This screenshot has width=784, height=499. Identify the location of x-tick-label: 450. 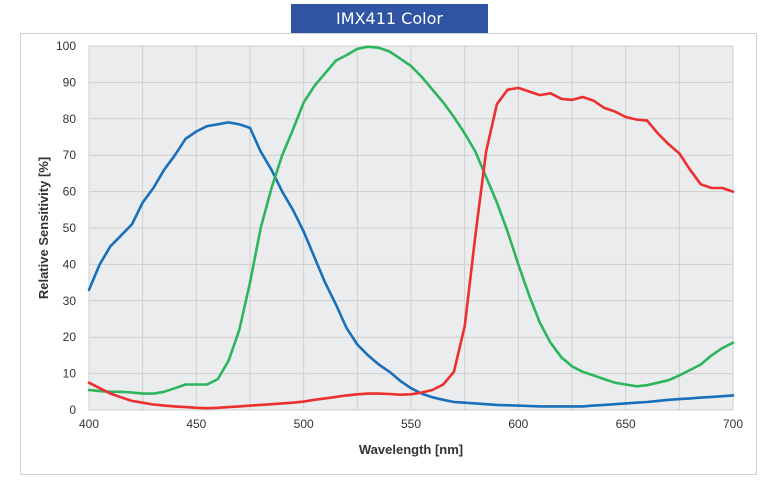
(196, 424).